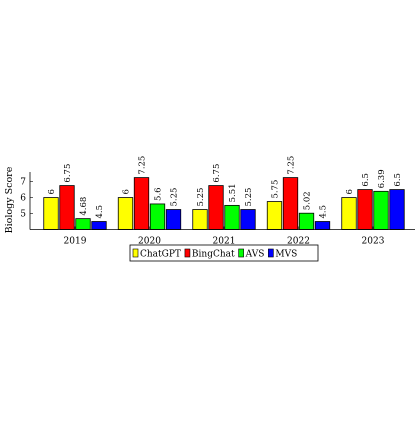  What do you see at coordinates (308, 200) in the screenshot?
I see `data-label-avs-2022: 5.02` at bounding box center [308, 200].